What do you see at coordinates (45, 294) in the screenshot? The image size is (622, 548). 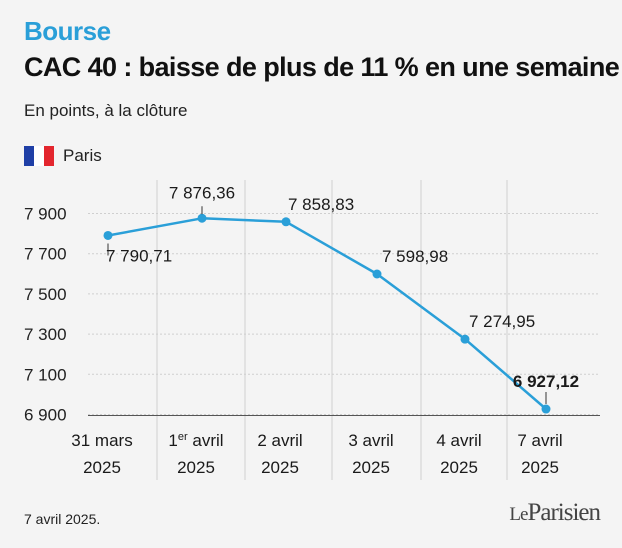 I see `y-tick-label: 7 500` at bounding box center [45, 294].